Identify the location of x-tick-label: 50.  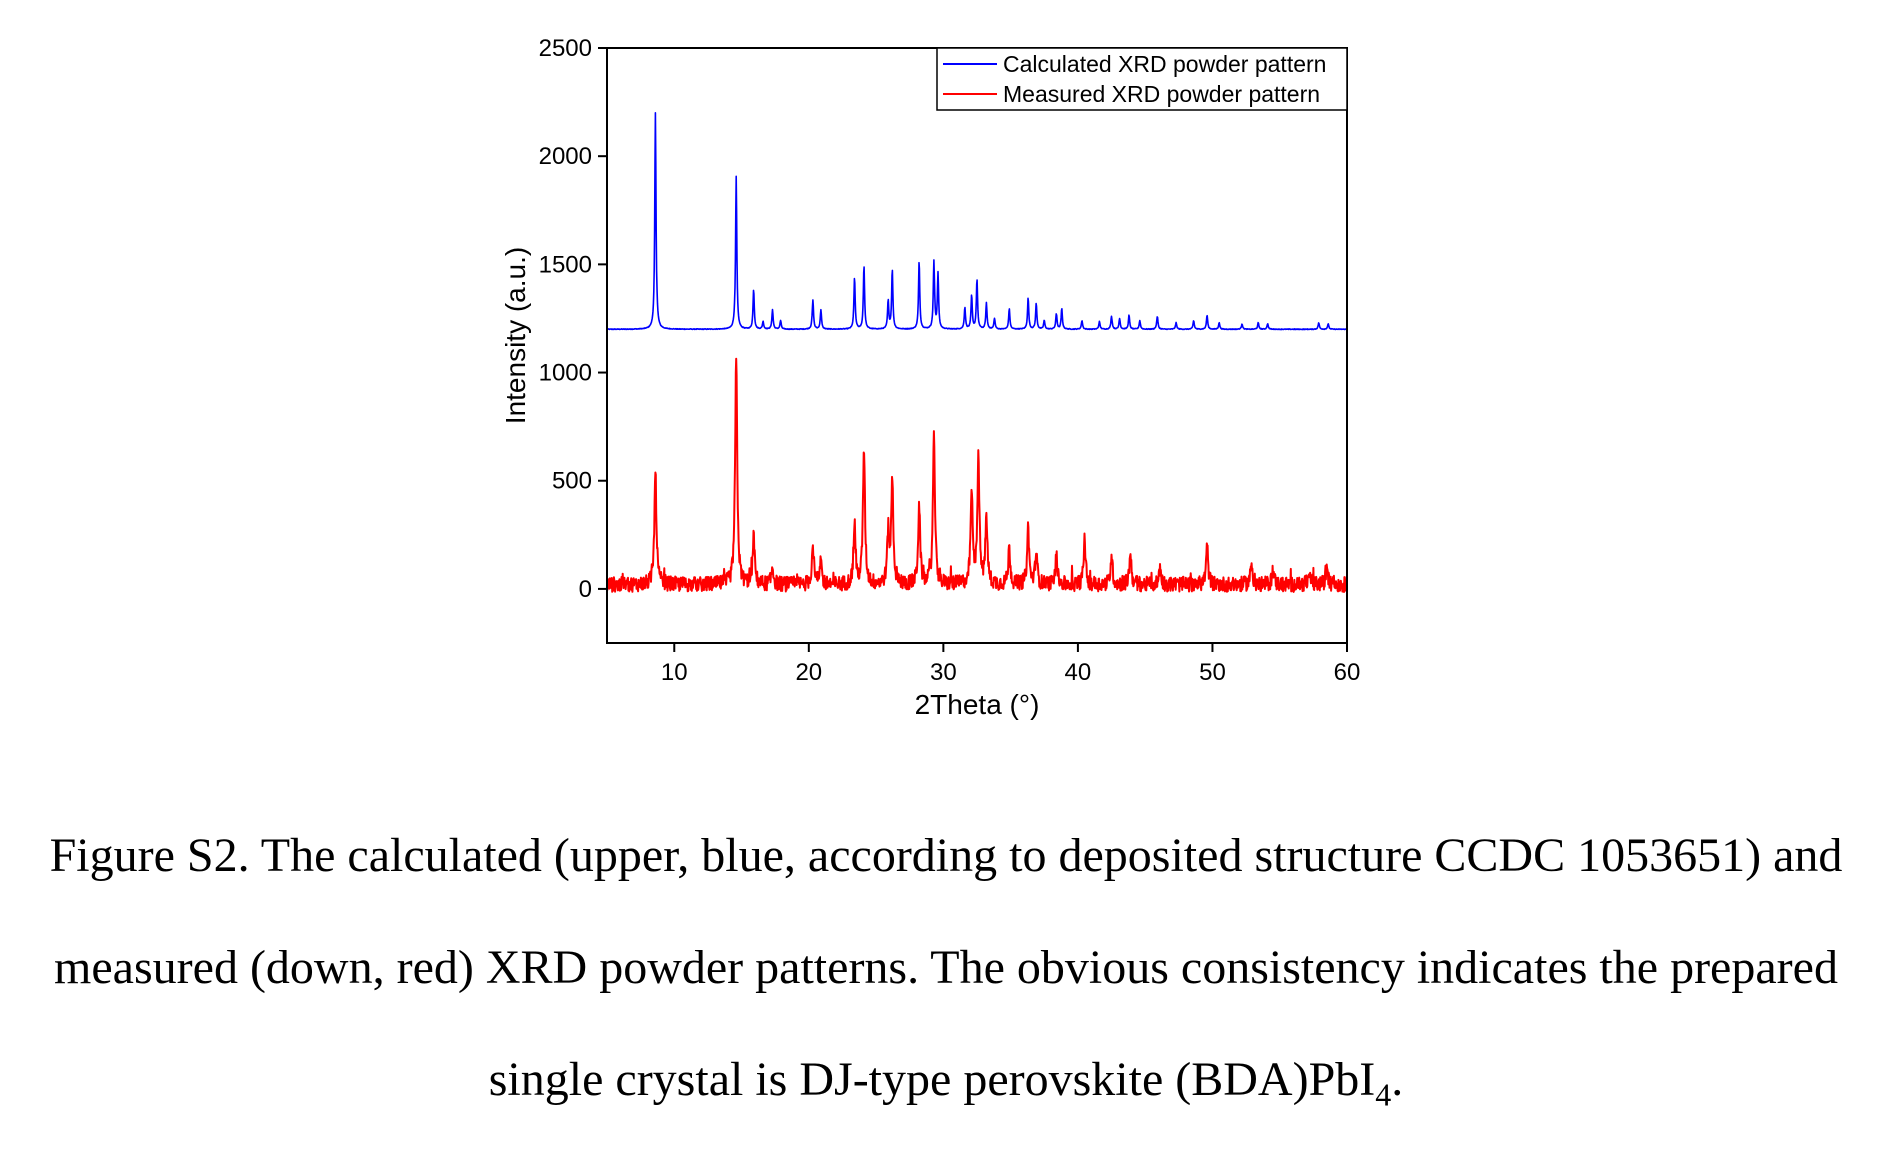
(1212, 672).